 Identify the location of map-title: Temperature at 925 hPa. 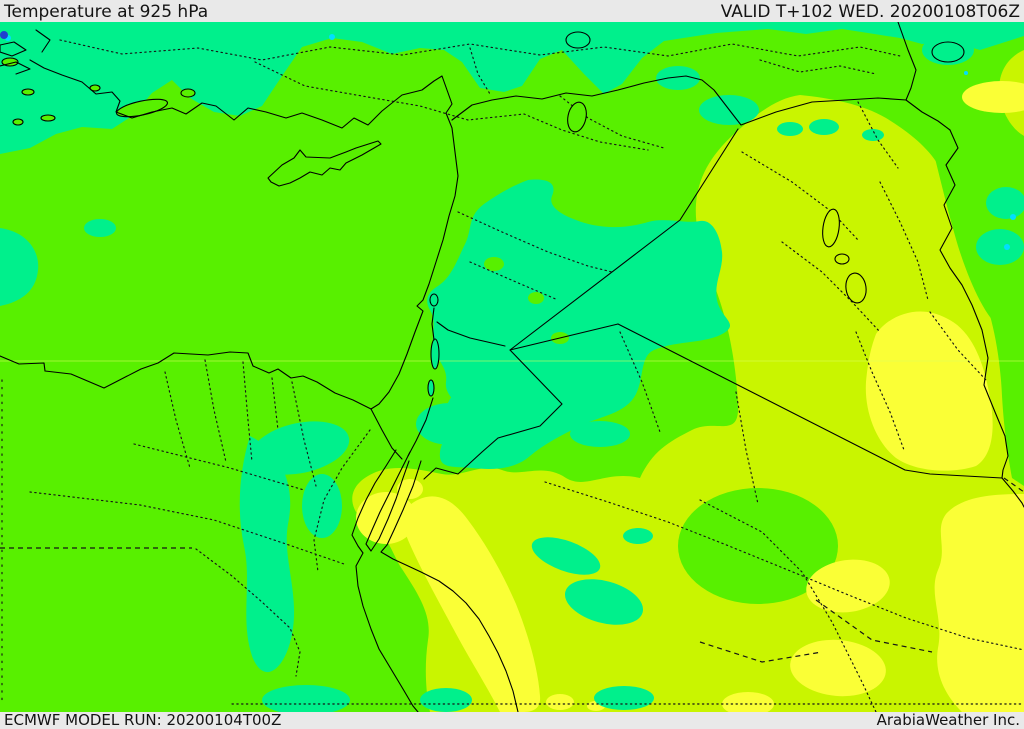
(106, 12).